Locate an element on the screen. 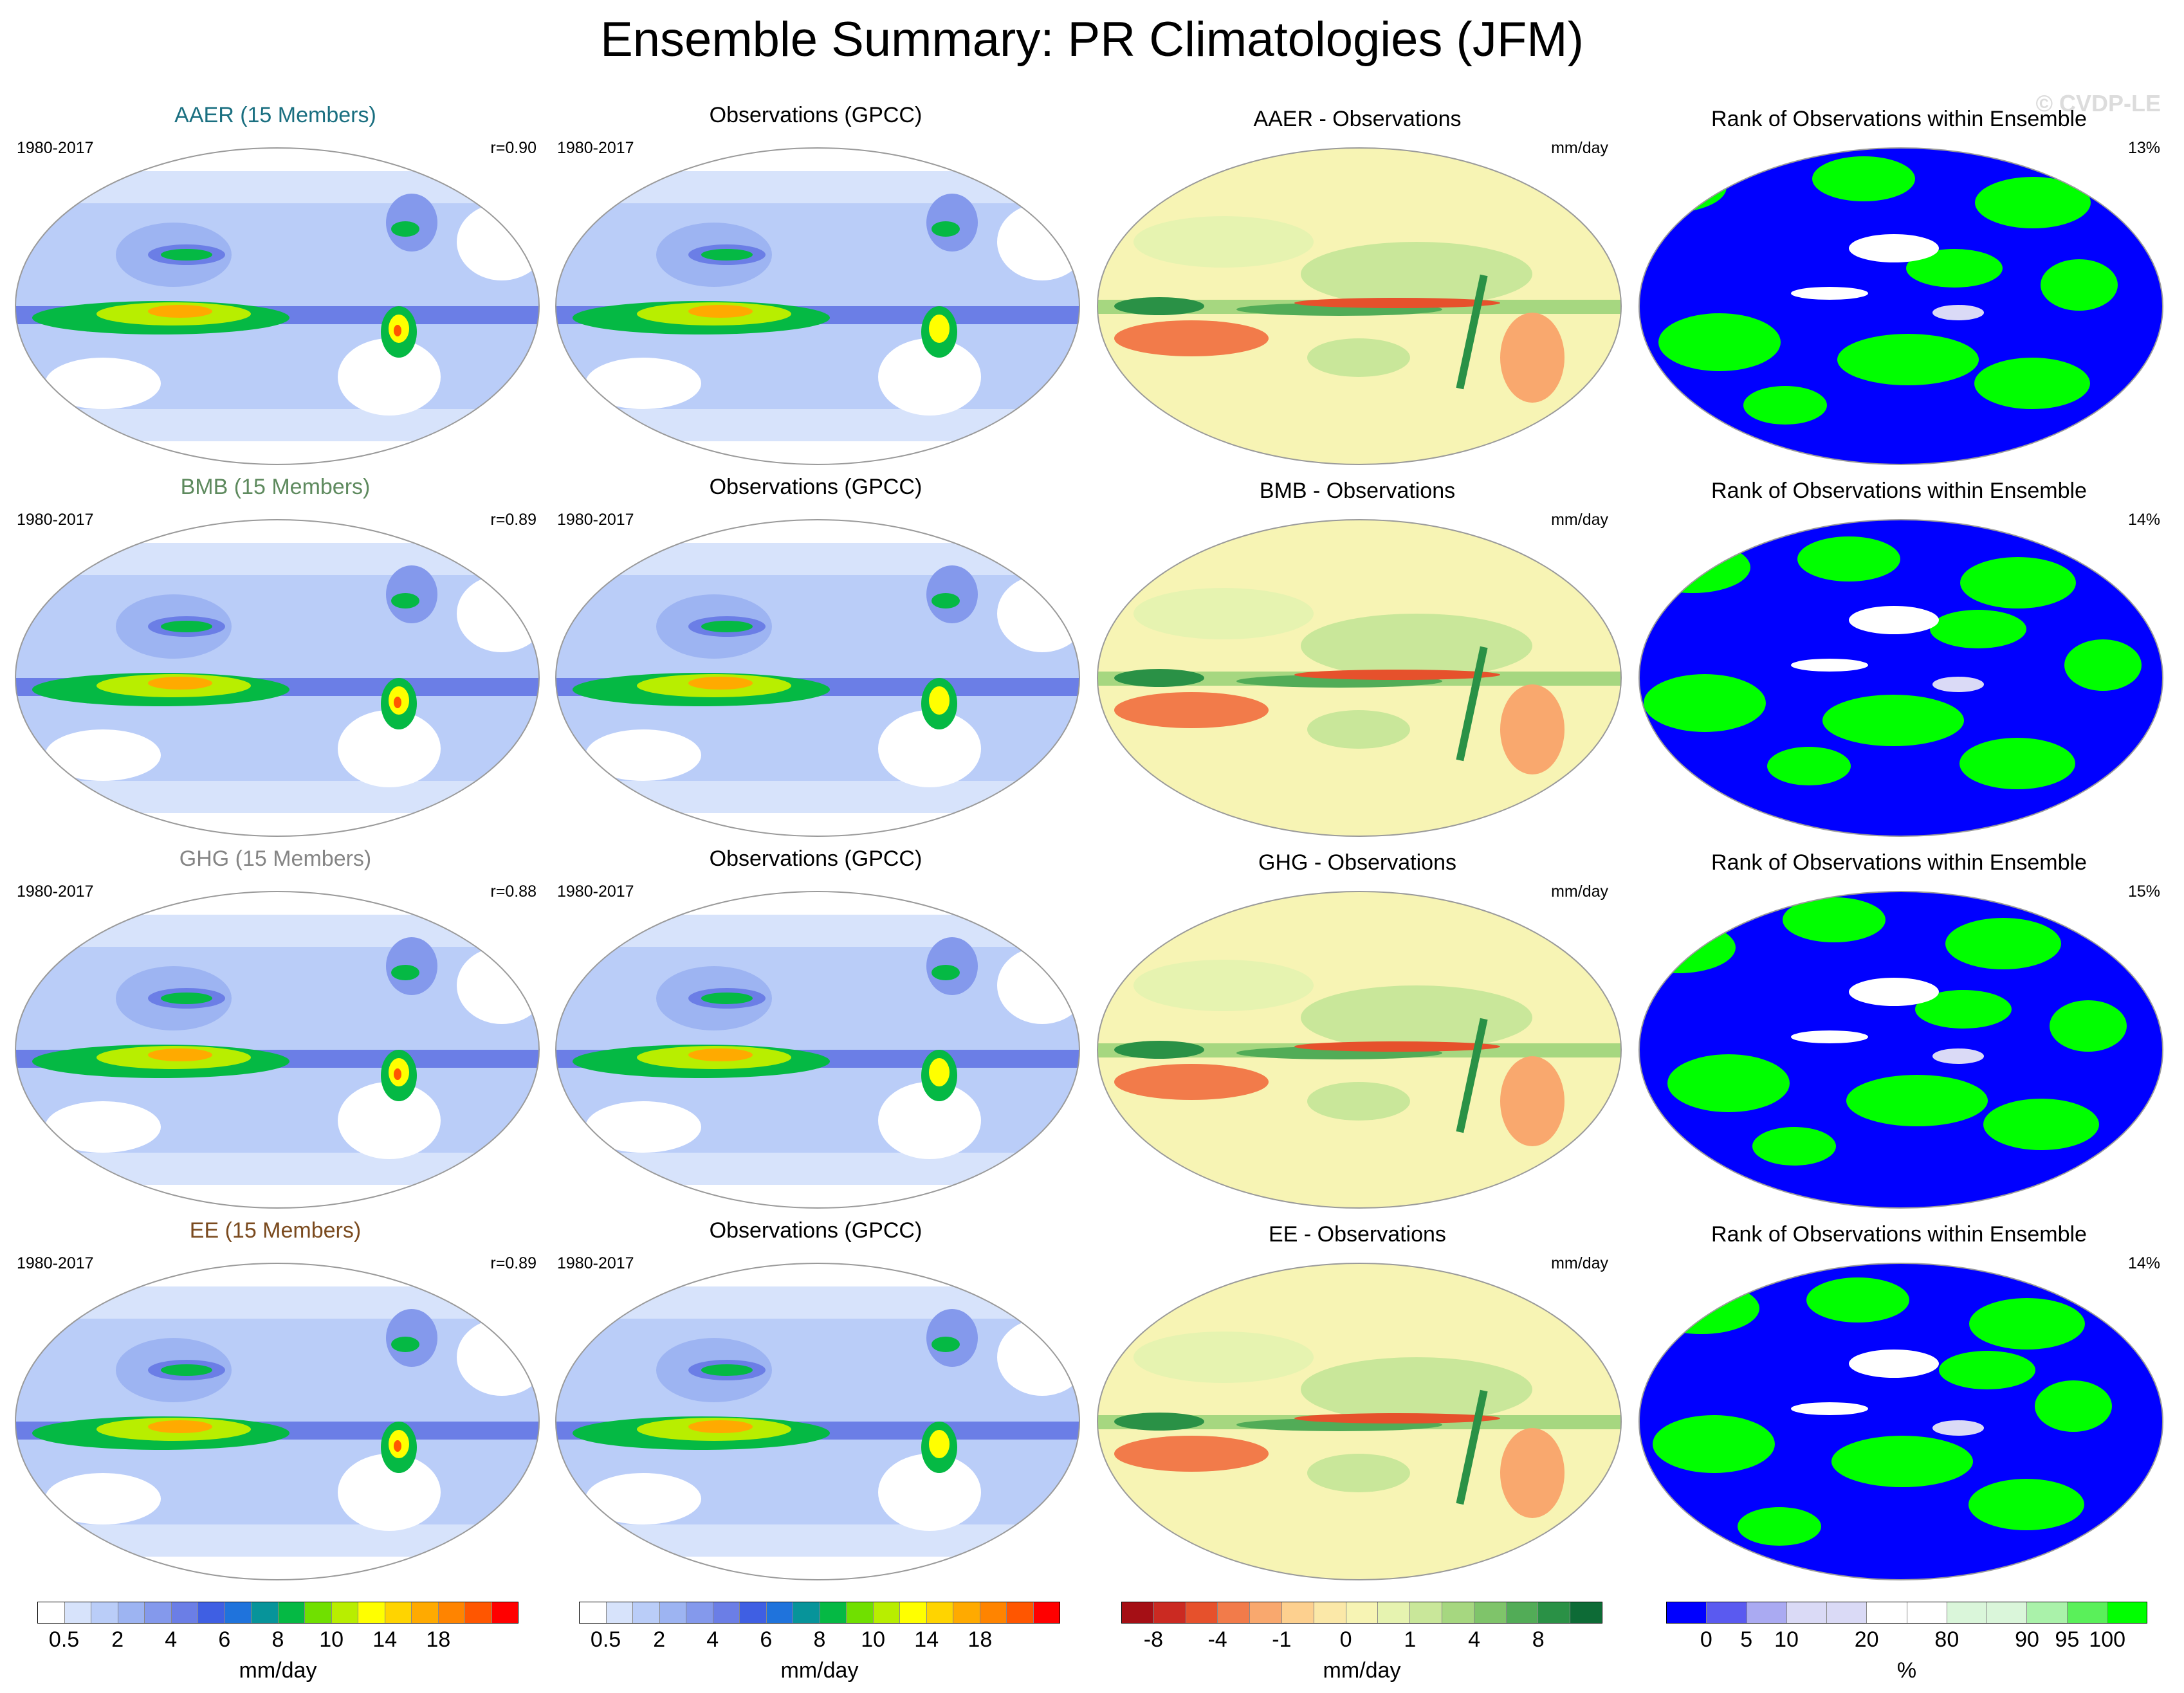  rank-percent: 13% is located at coordinates (2144, 148).